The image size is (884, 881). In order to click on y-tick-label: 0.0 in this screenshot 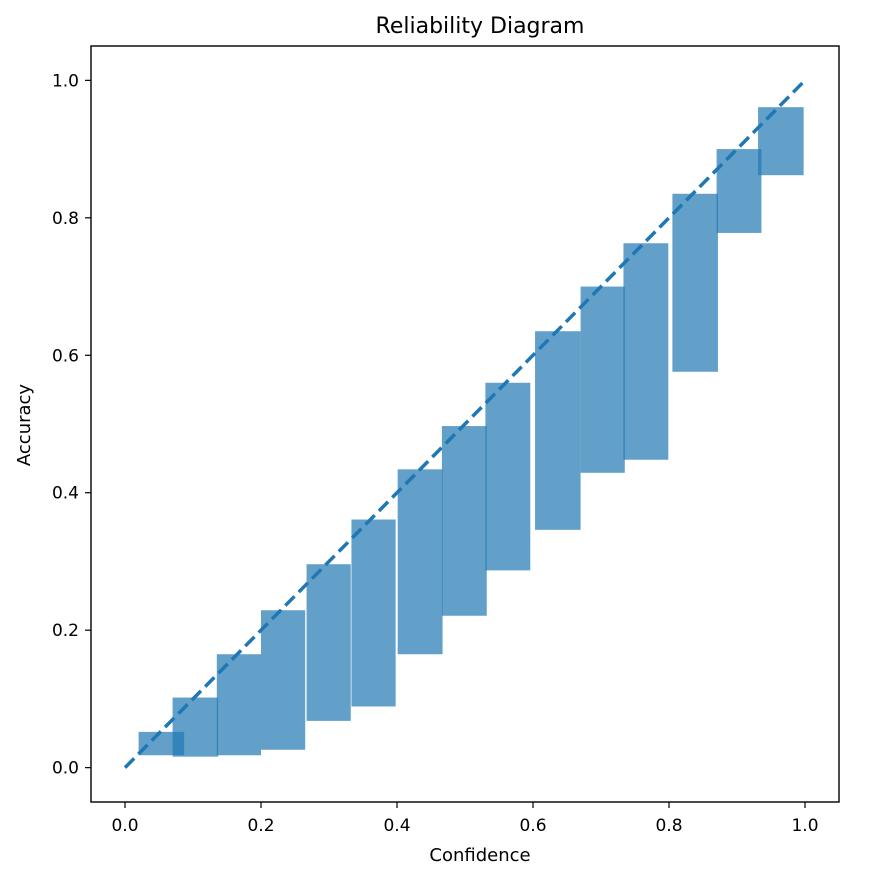, I will do `click(65, 769)`.